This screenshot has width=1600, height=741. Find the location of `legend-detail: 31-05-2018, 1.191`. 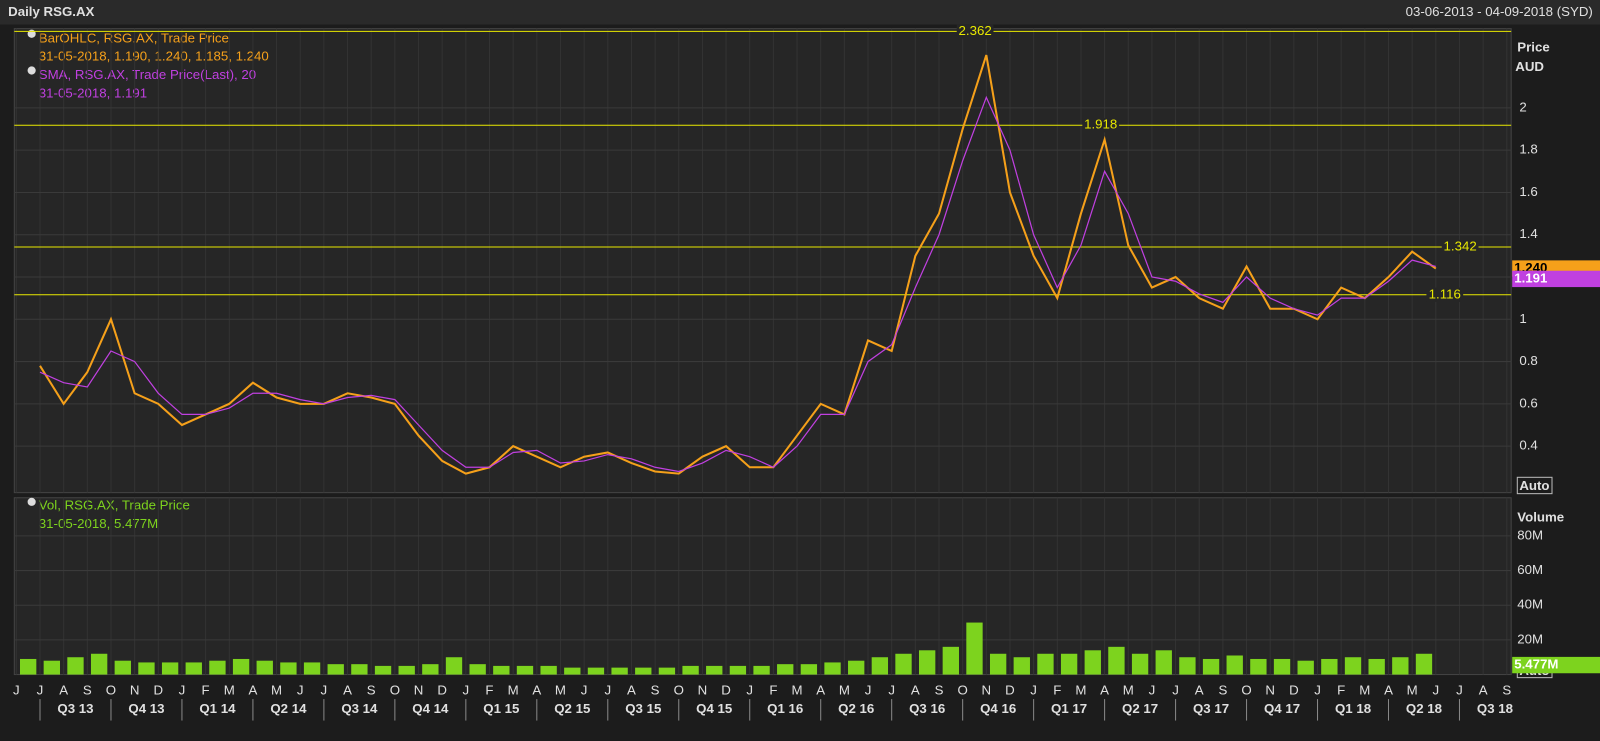

legend-detail: 31-05-2018, 1.191 is located at coordinates (93, 93).